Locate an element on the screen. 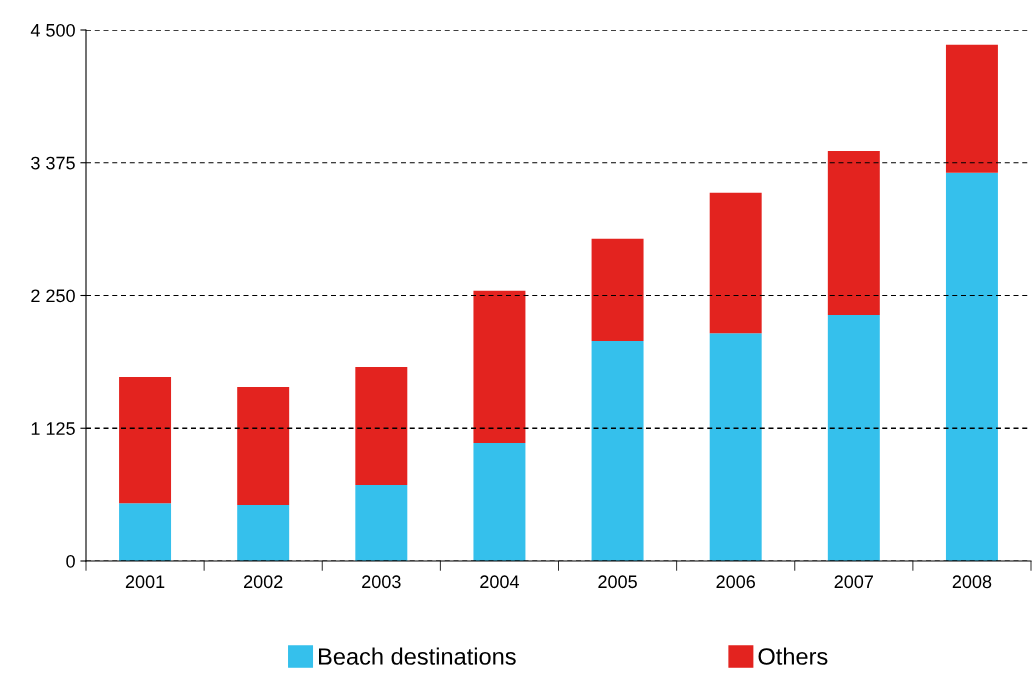 The width and height of the screenshot is (1032, 675). x-tick-label: 2002 is located at coordinates (263, 582).